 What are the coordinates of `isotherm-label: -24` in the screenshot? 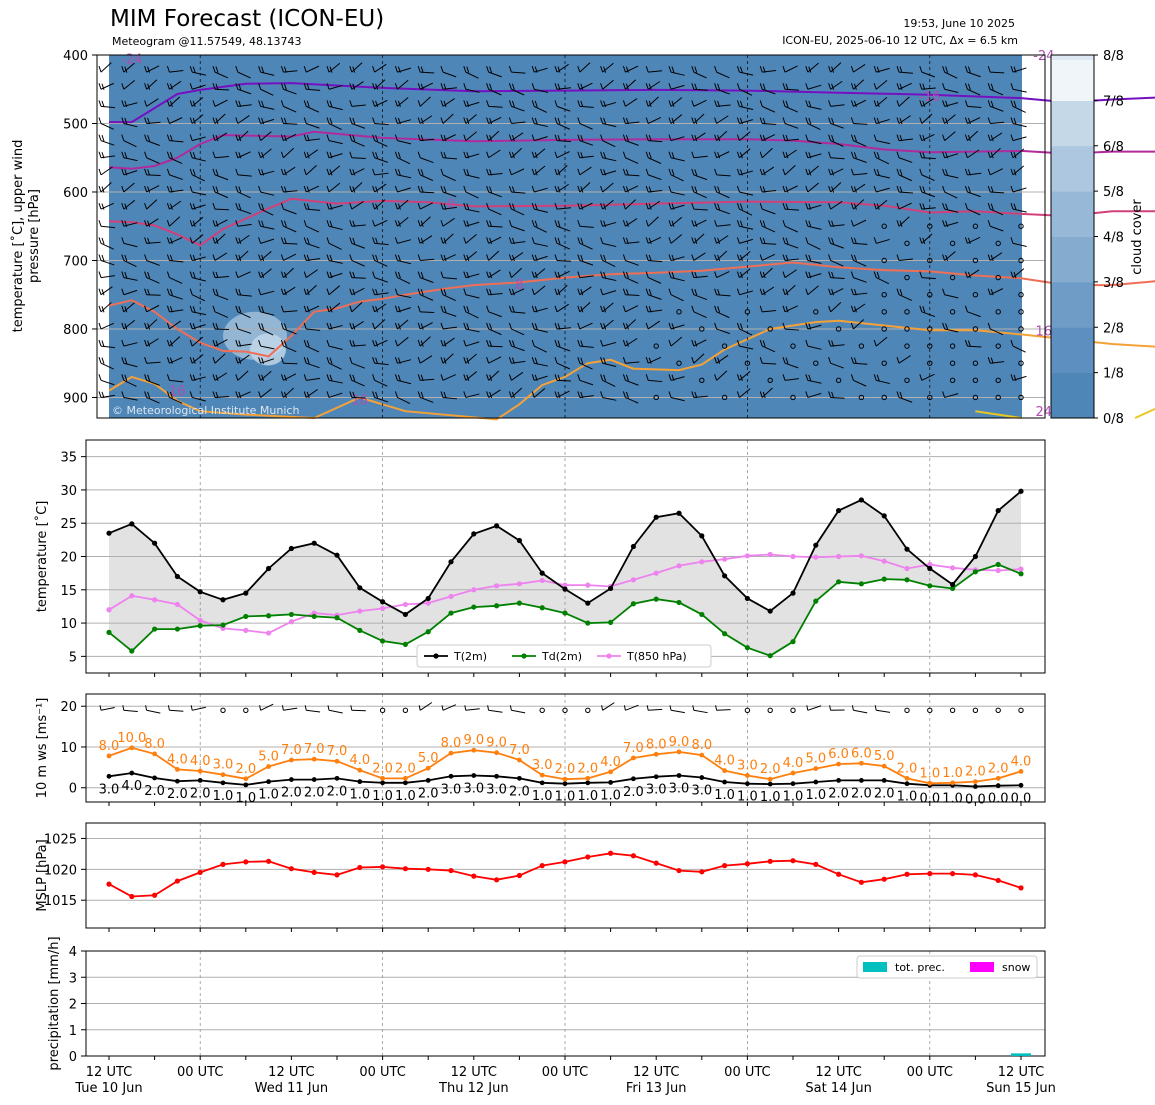 It's located at (131, 59).